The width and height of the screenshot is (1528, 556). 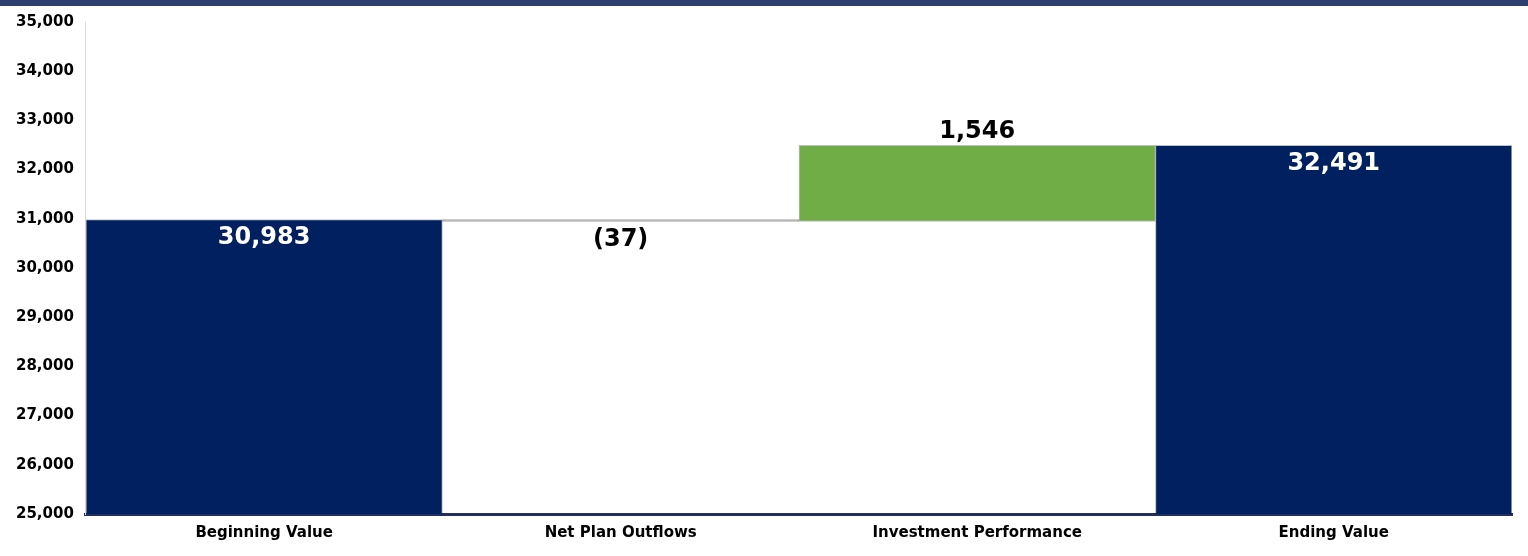 I want to click on data-label: 30,983, so click(x=264, y=235).